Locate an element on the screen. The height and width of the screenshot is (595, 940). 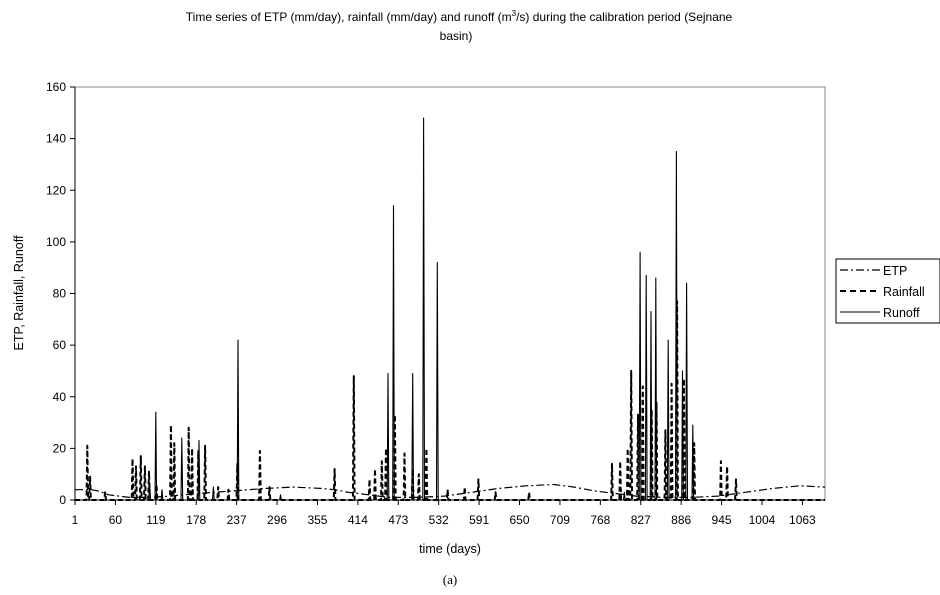
legend-label-etp: ETP is located at coordinates (895, 271).